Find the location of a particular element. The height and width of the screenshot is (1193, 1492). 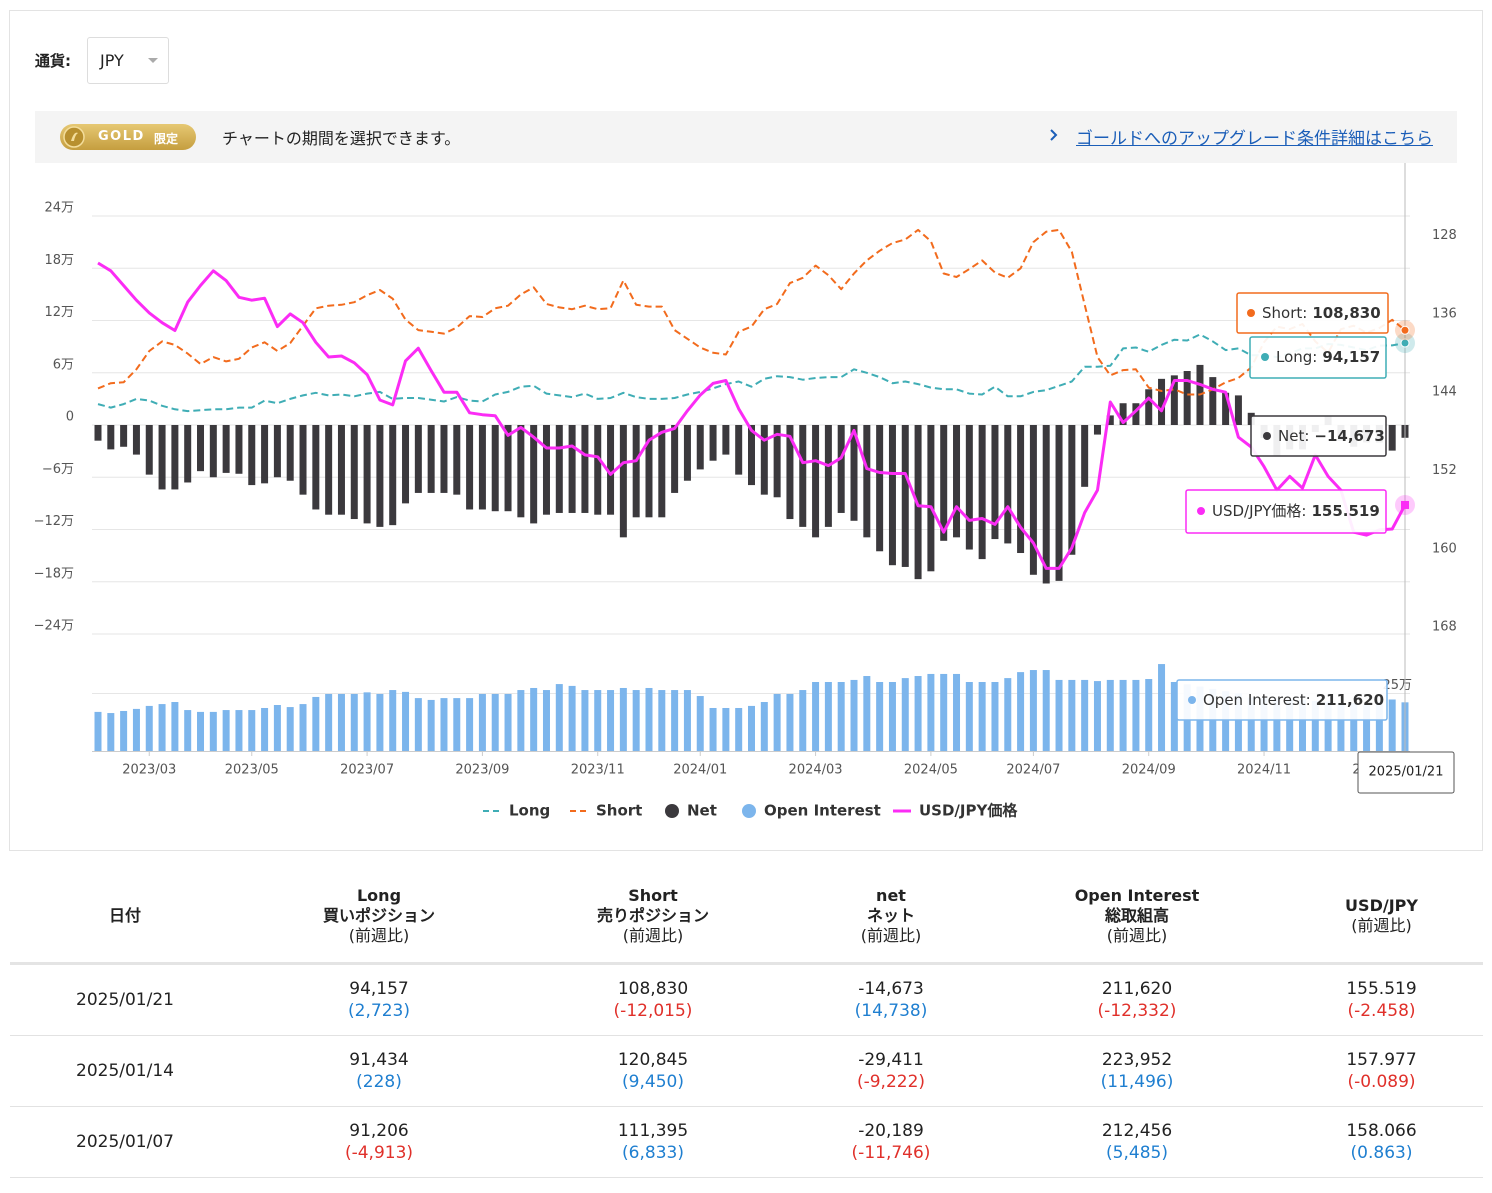

cell-value: 212,456 is located at coordinates (1137, 1131).